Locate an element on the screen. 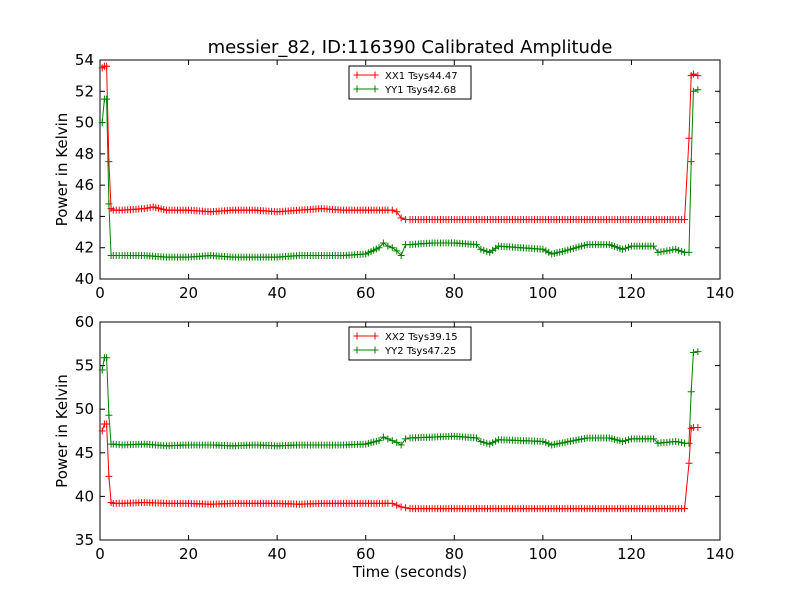  legend-label: XX1 Tsys44.47 is located at coordinates (421, 76).